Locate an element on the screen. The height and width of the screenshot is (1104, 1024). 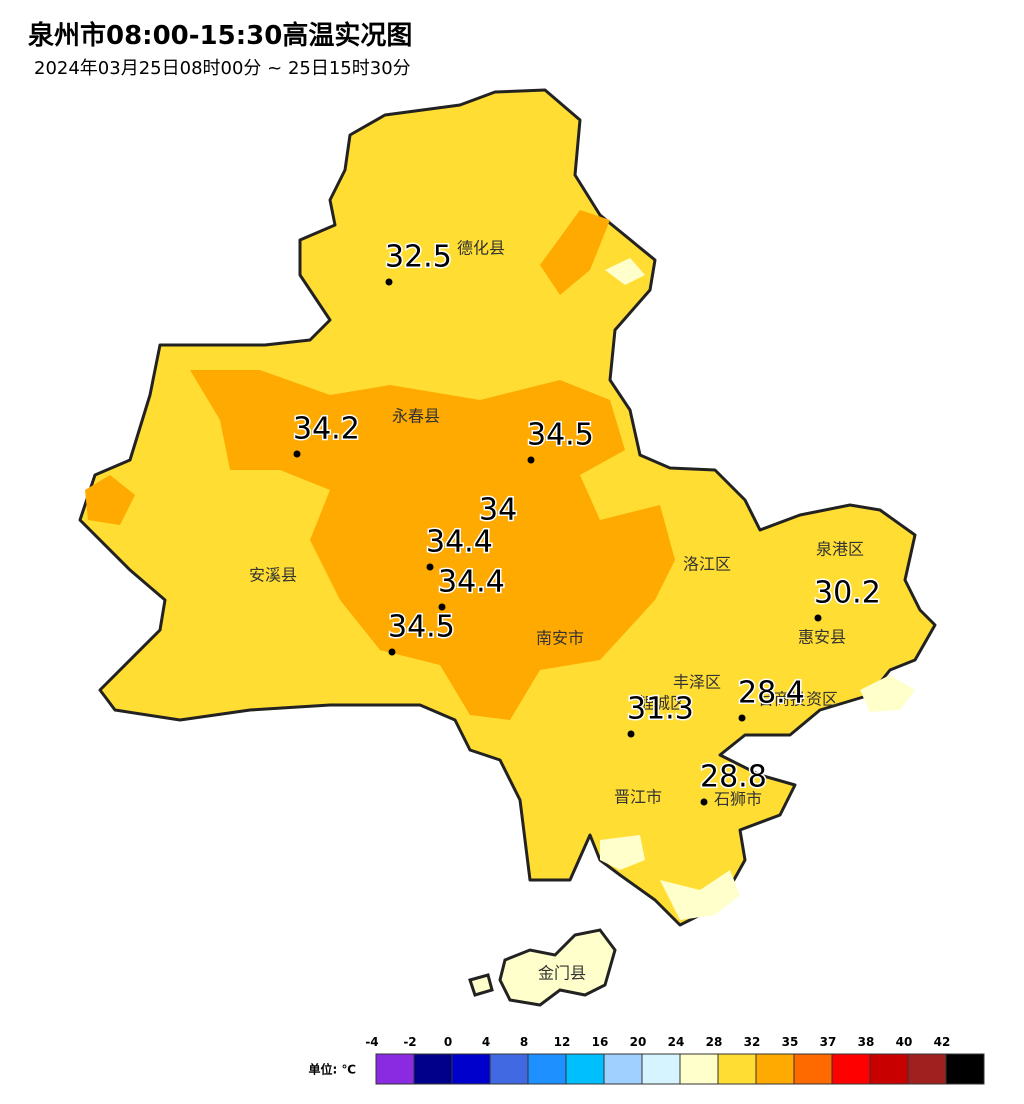
legend-tick: -4 is located at coordinates (371, 1042).